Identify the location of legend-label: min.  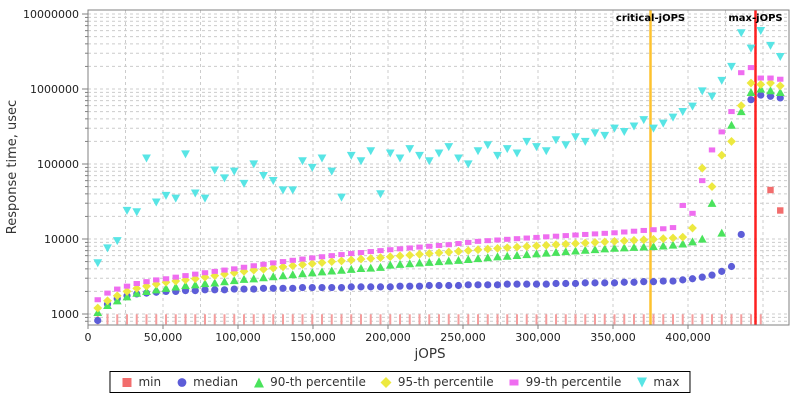
(150, 382).